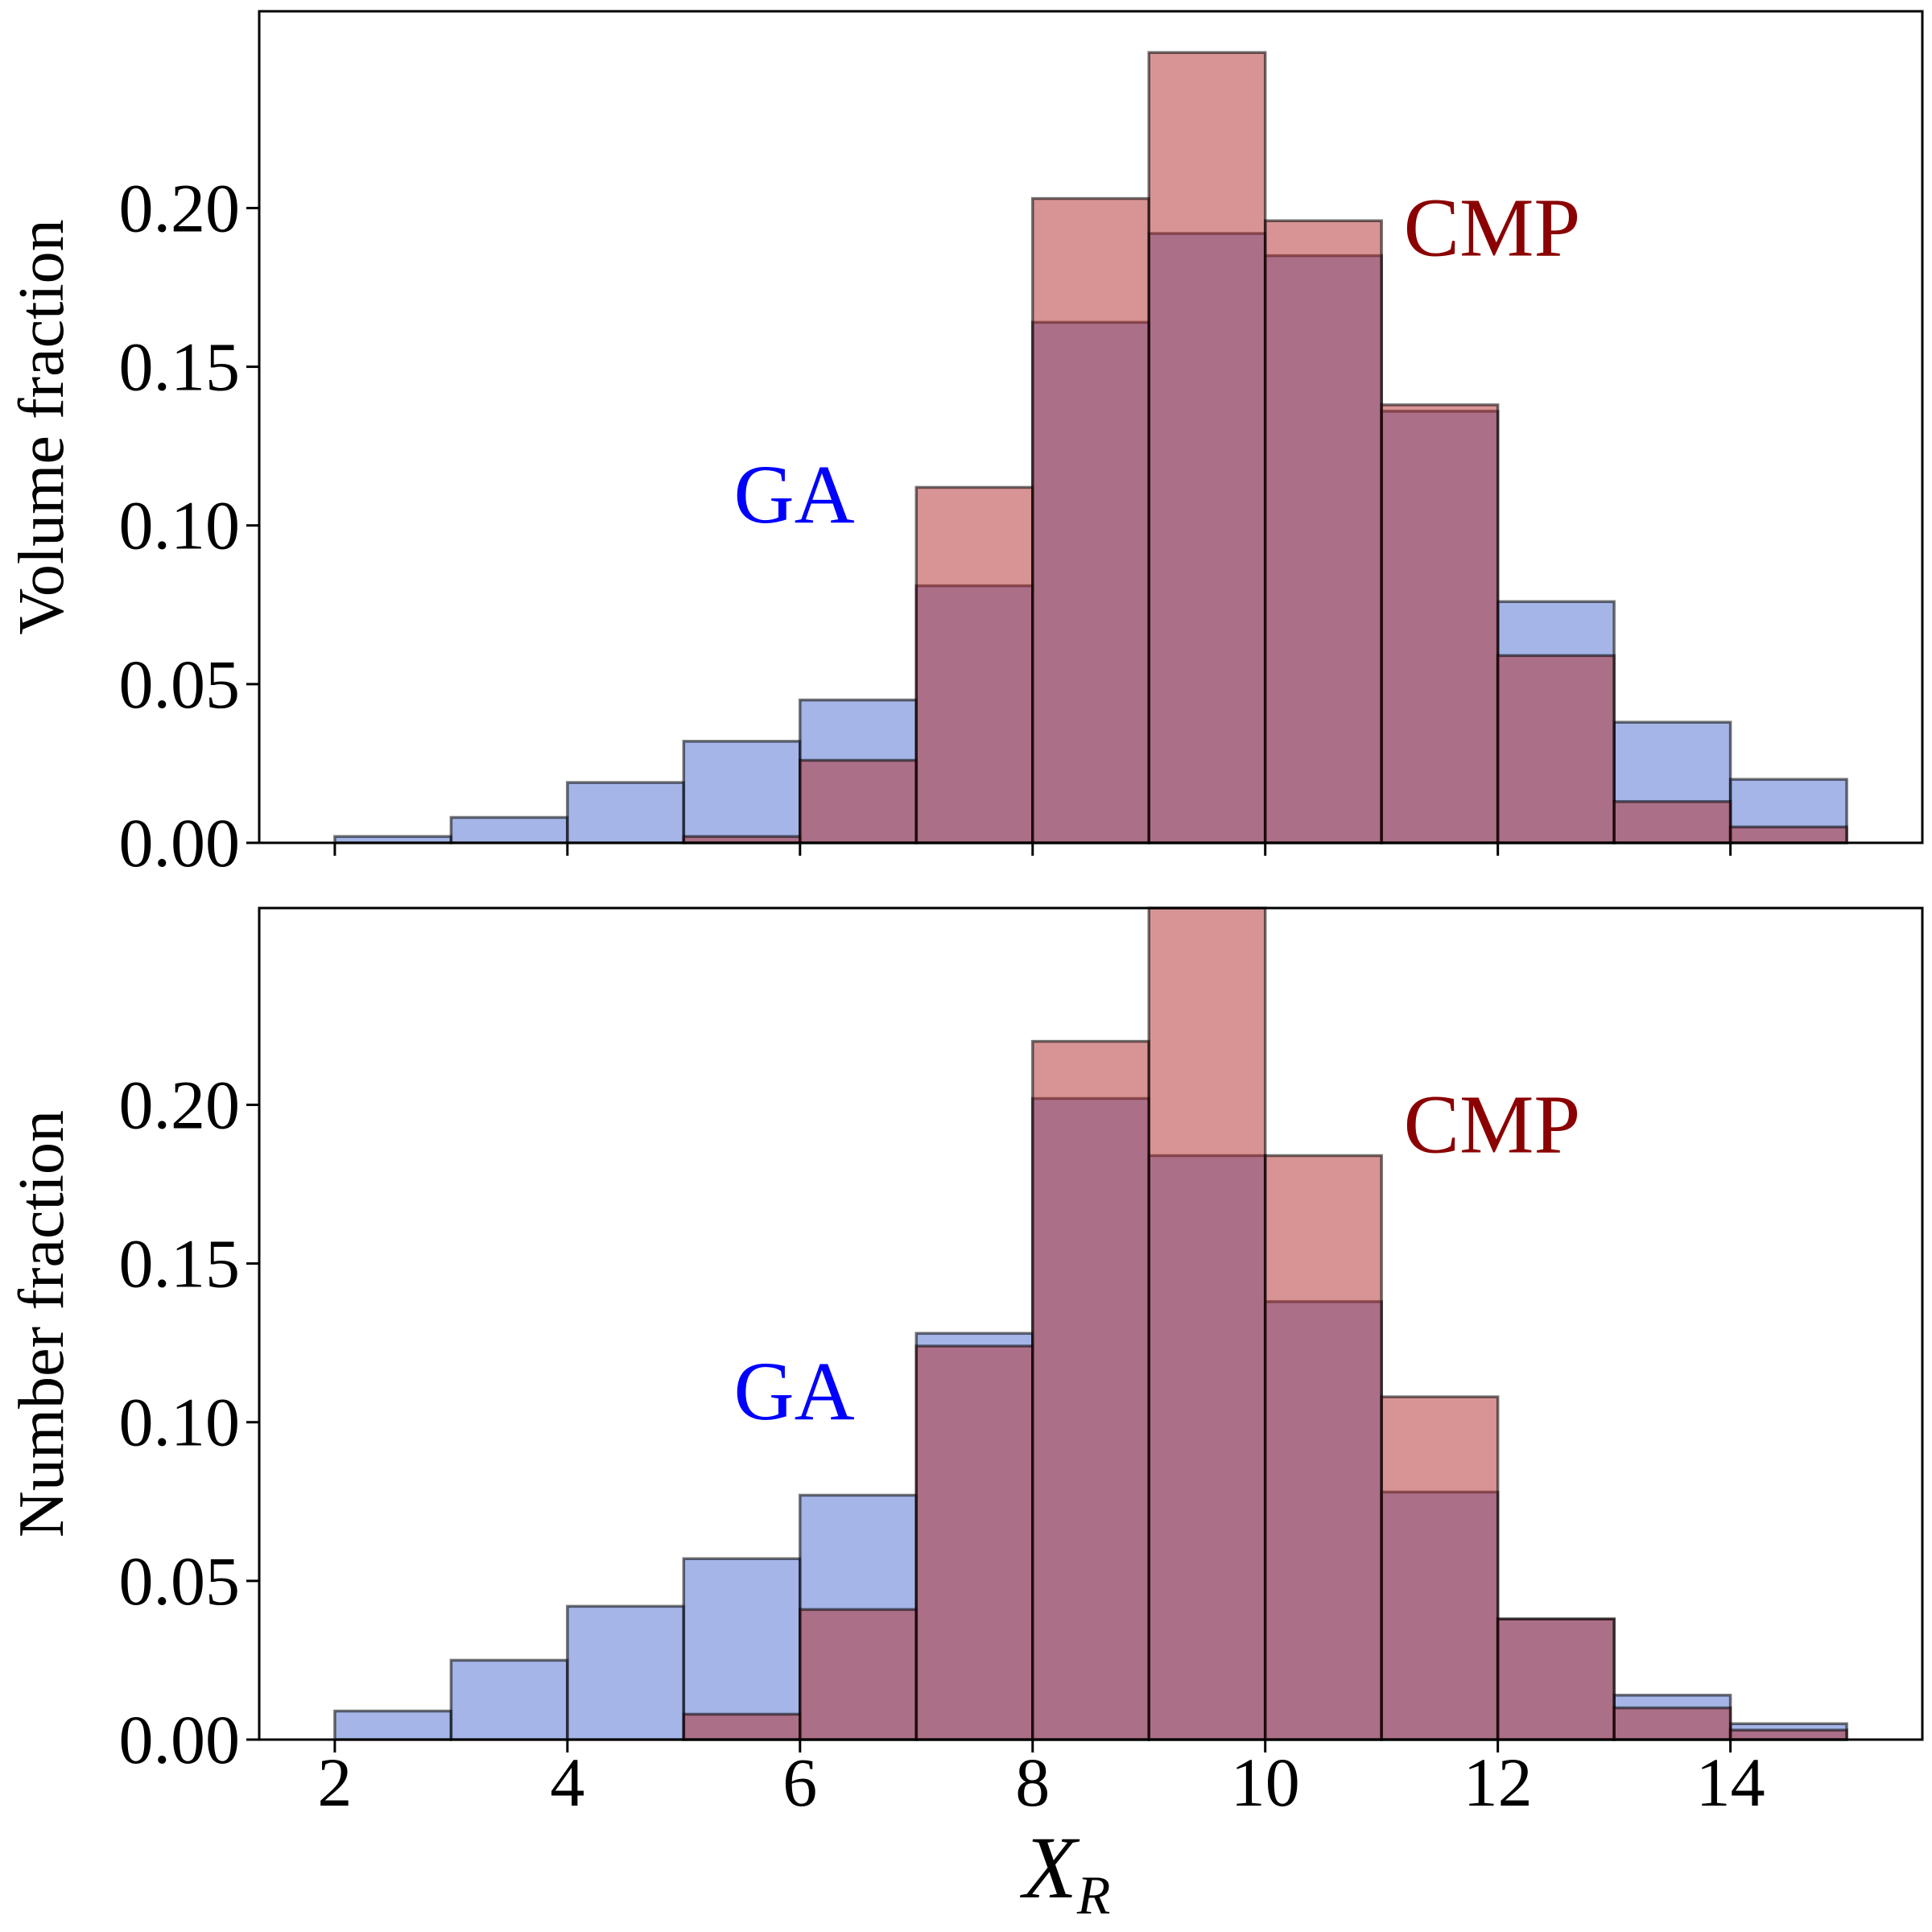 This screenshot has height=1932, width=1932. What do you see at coordinates (1065, 1872) in the screenshot?
I see `x-axis-label: XR` at bounding box center [1065, 1872].